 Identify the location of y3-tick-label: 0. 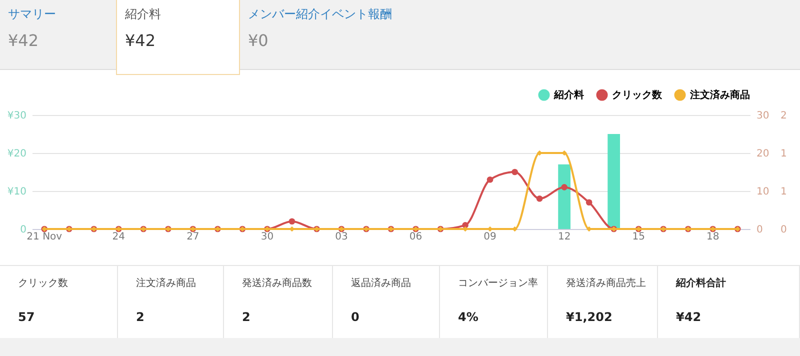
(783, 230).